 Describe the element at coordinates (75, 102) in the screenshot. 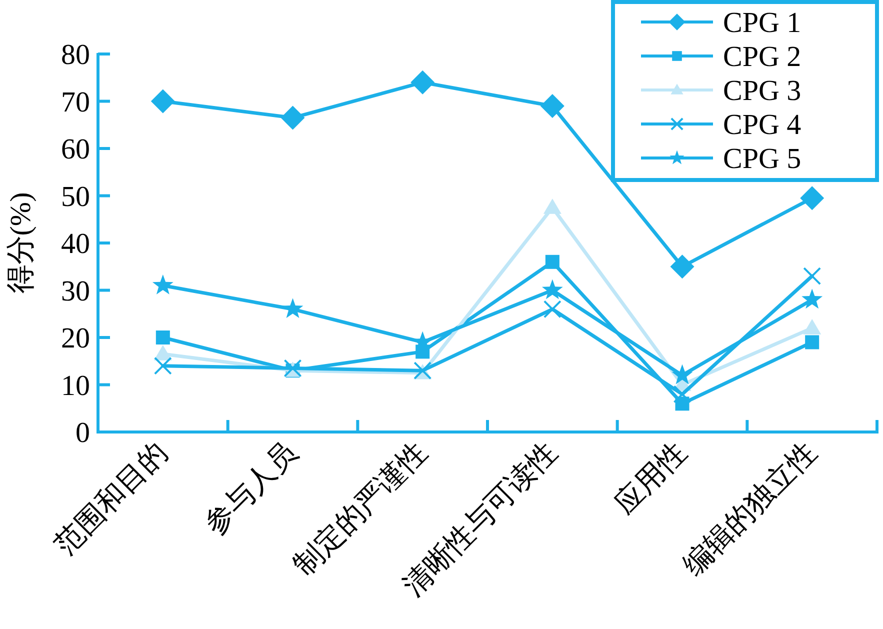

I see `y-tick-label: 70` at that location.